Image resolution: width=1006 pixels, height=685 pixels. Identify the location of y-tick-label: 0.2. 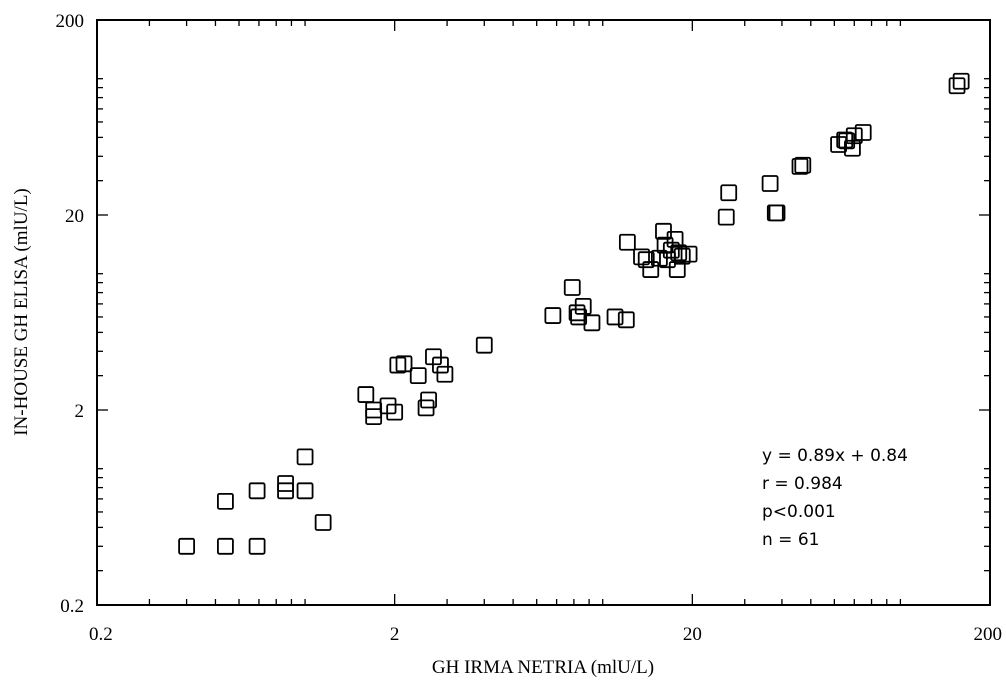
(72, 606).